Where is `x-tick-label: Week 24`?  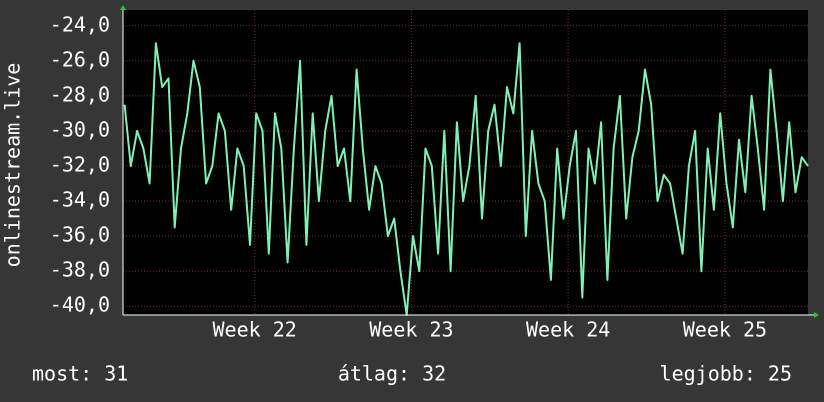 x-tick-label: Week 24 is located at coordinates (568, 330).